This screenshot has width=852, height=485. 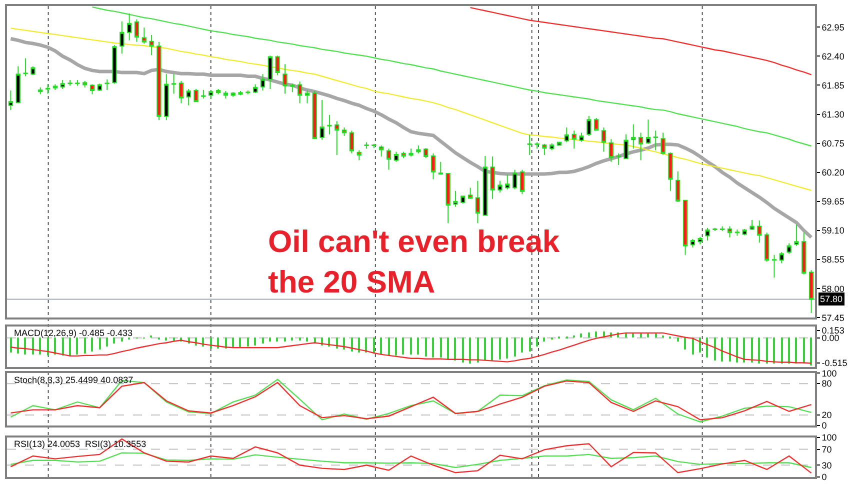 What do you see at coordinates (831, 299) in the screenshot?
I see `ref-line-label: 57.80` at bounding box center [831, 299].